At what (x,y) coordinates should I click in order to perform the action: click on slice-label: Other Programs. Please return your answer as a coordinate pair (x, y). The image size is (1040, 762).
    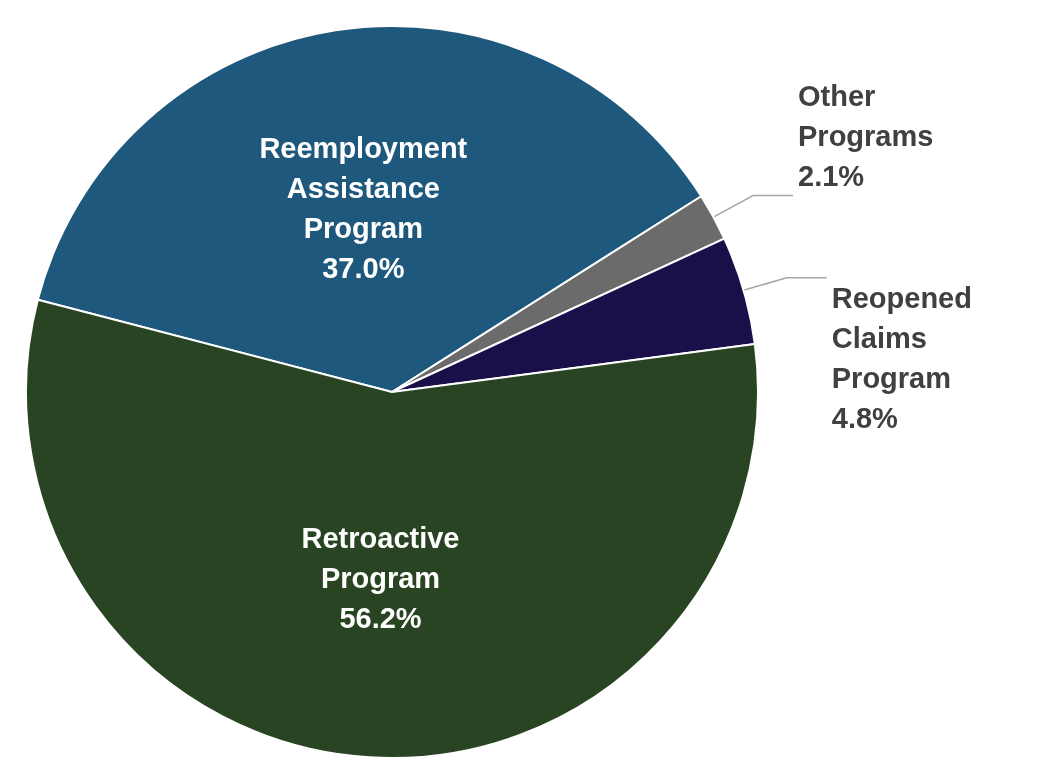
    Looking at the image, I should click on (866, 115).